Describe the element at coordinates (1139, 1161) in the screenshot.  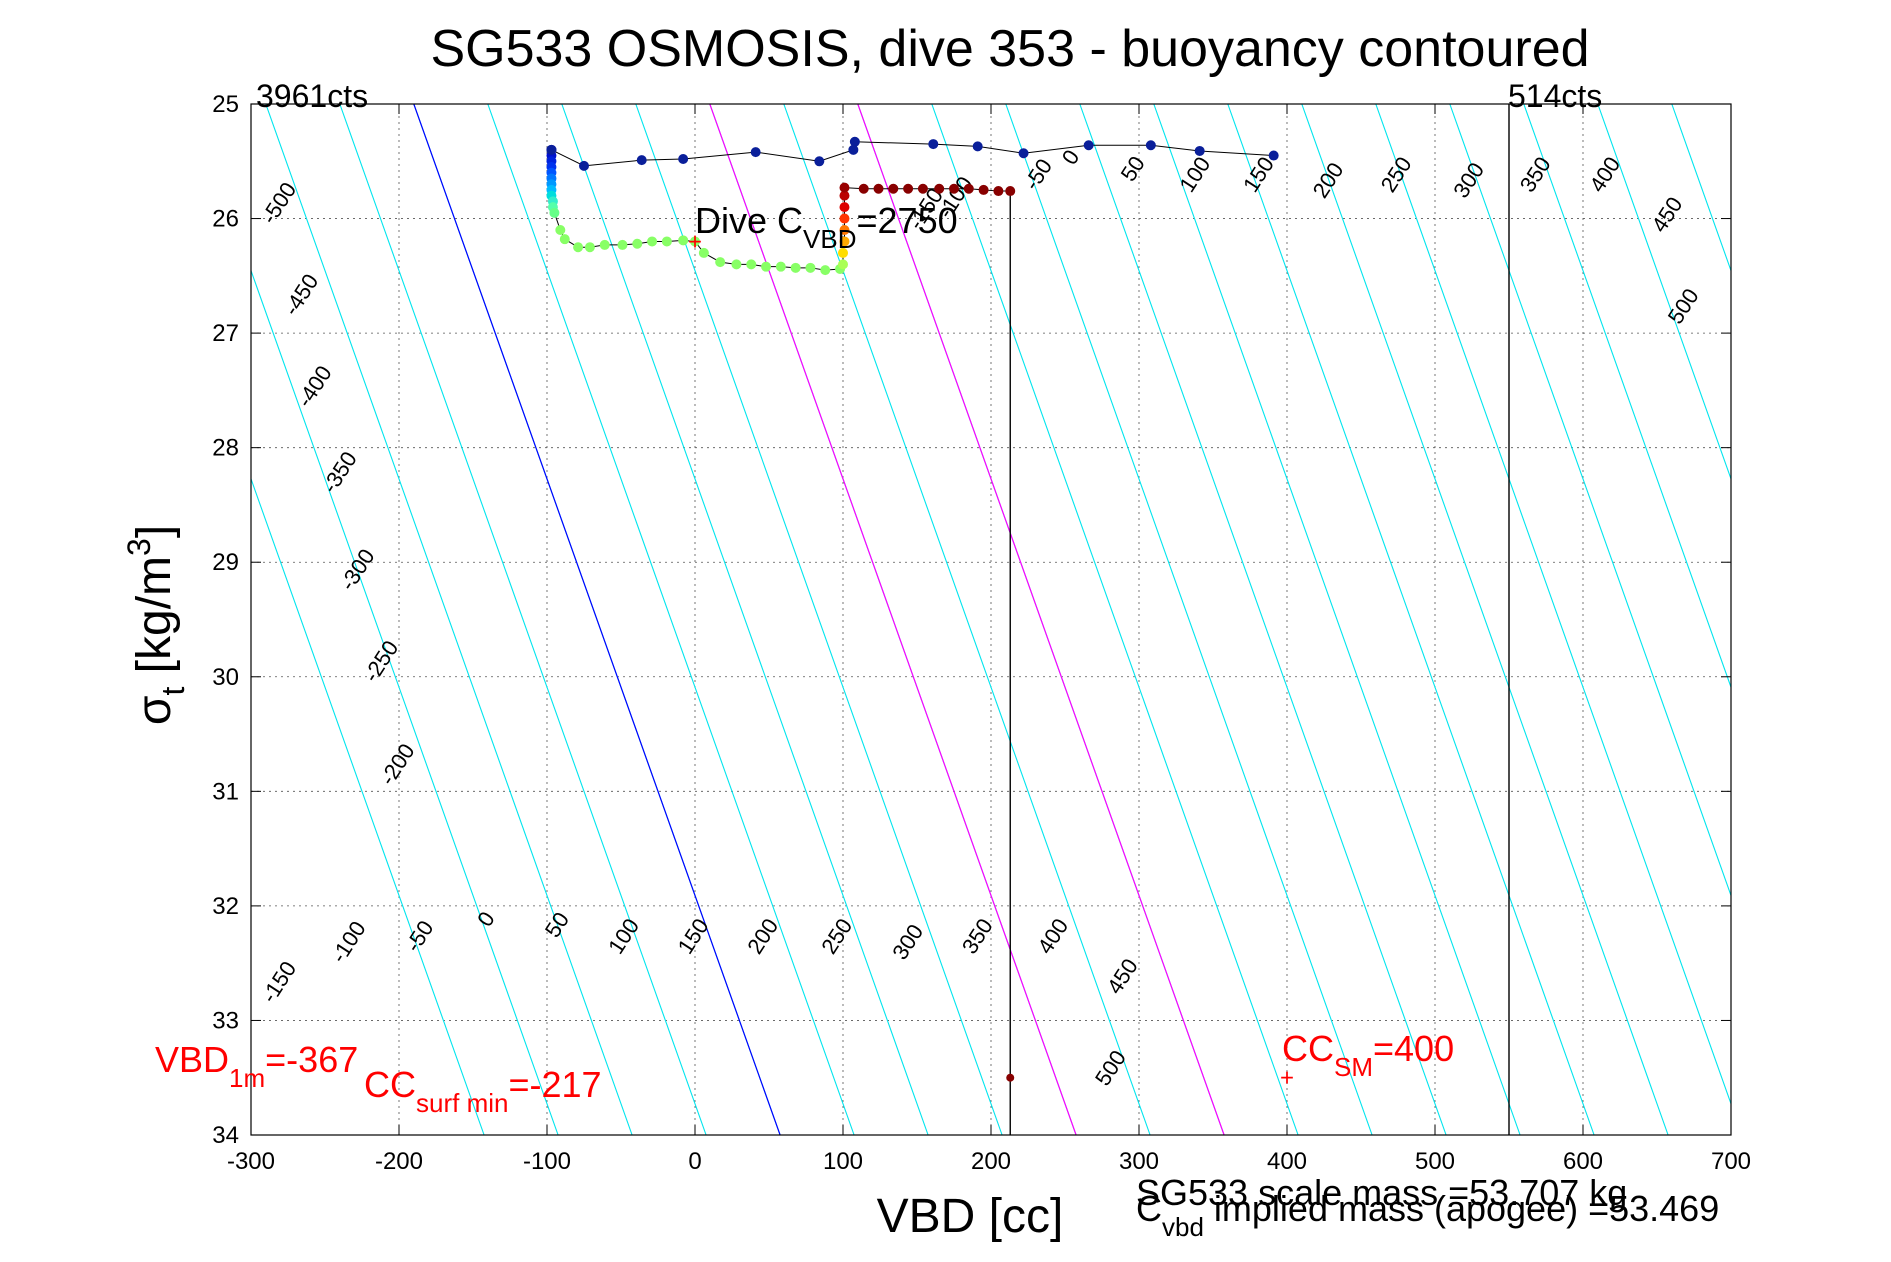
I see `x-tick-label: 300` at that location.